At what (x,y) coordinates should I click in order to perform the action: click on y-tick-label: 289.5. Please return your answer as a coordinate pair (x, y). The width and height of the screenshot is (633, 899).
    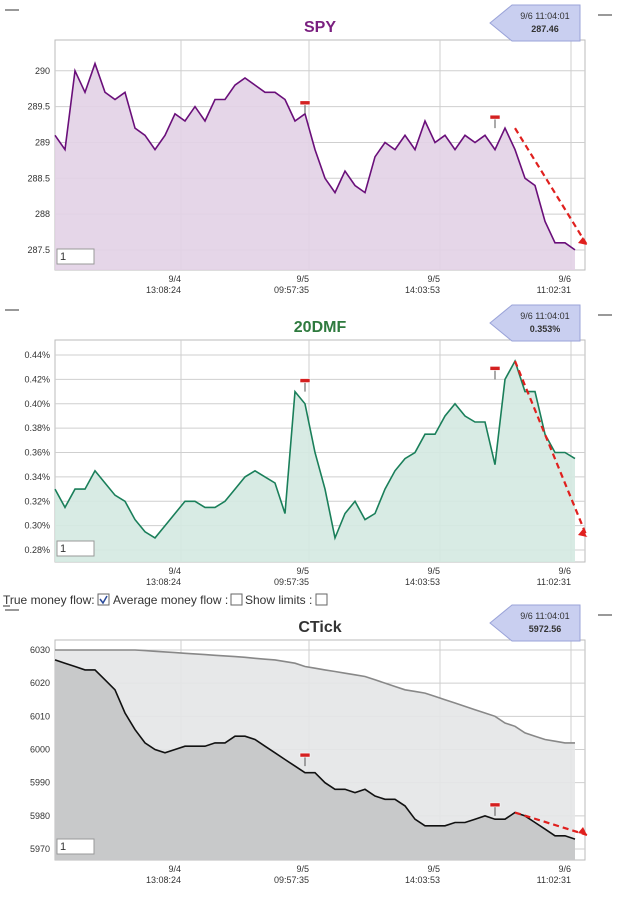
    Looking at the image, I should click on (38, 107).